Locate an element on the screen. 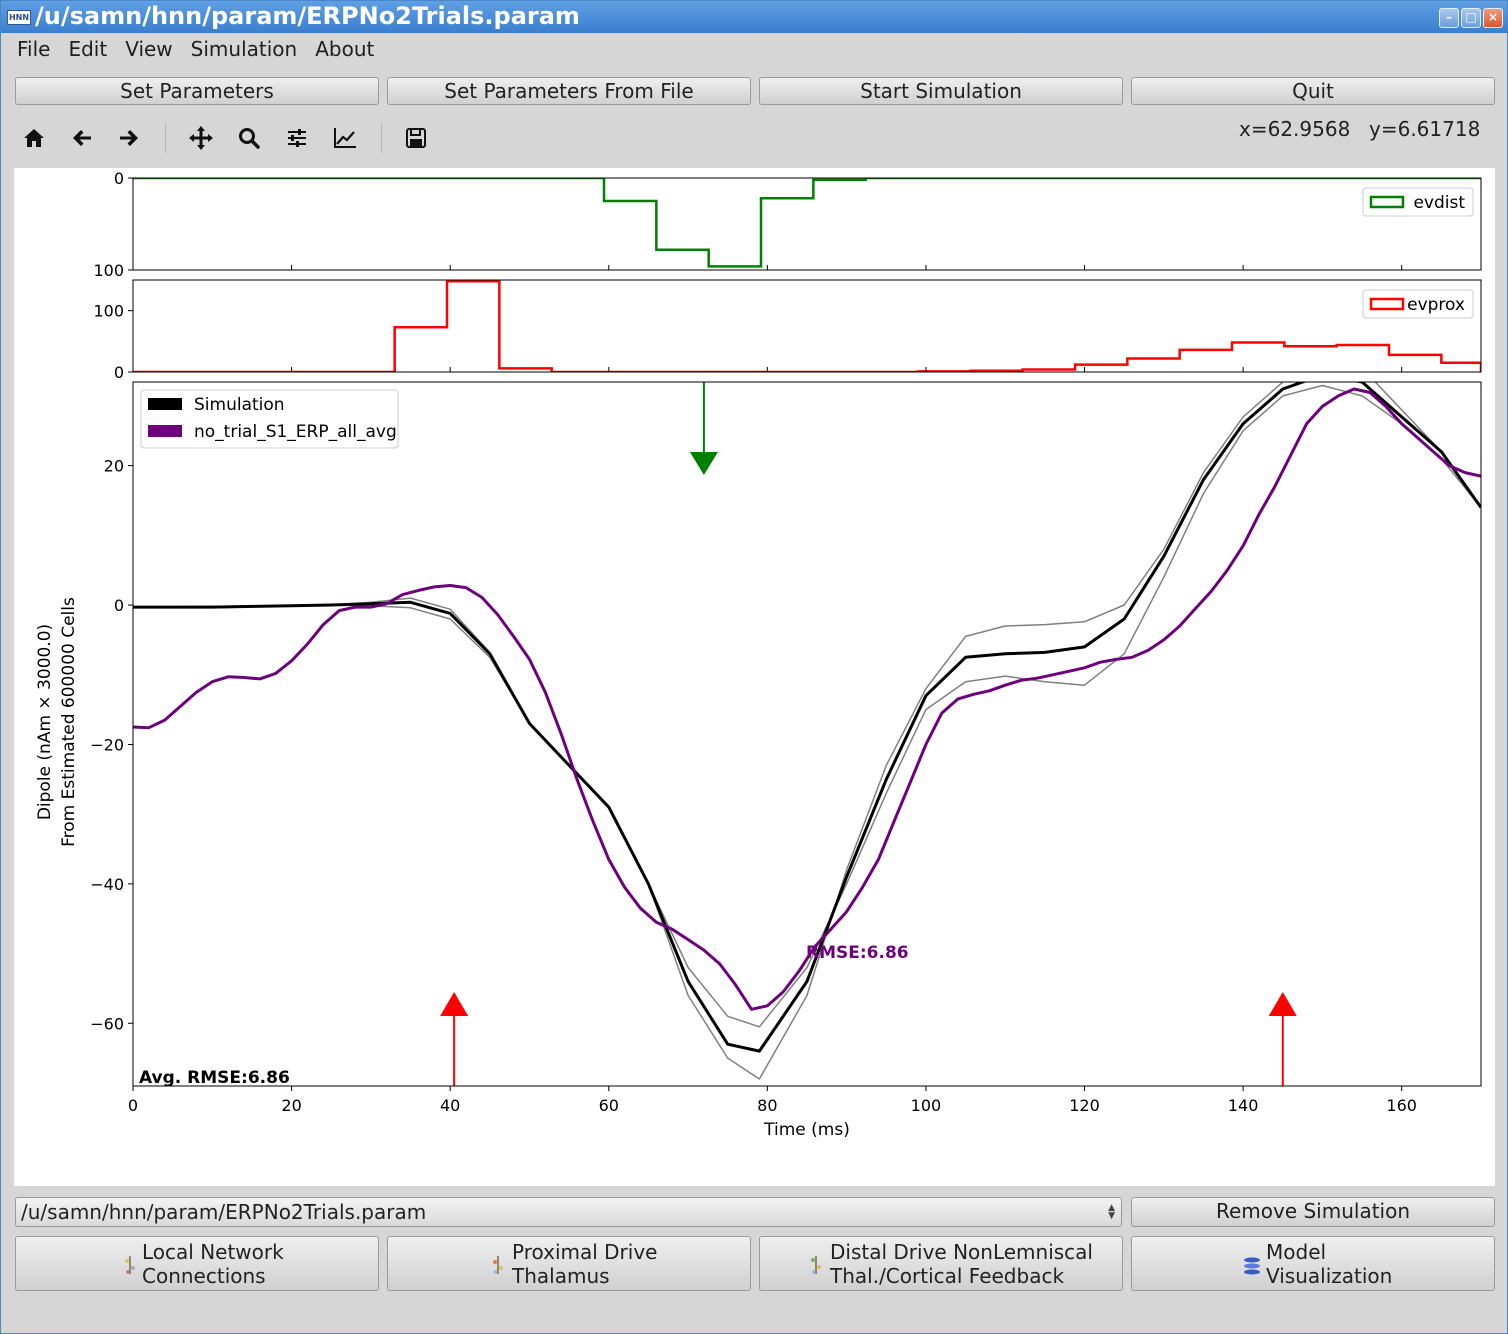 The height and width of the screenshot is (1334, 1508). xtick-label: 20 is located at coordinates (291, 1105).